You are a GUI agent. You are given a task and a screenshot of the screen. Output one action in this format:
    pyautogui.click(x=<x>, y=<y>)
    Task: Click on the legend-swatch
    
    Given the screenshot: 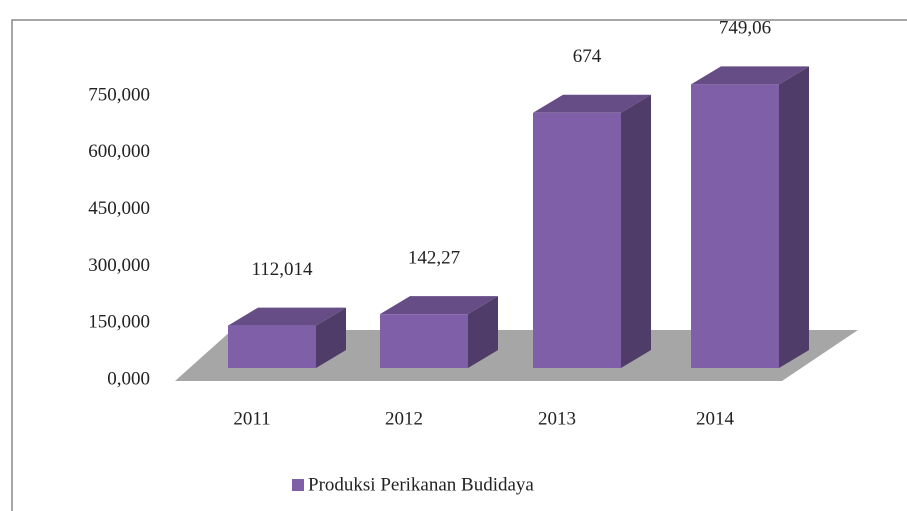 What is the action you would take?
    pyautogui.click(x=298, y=485)
    